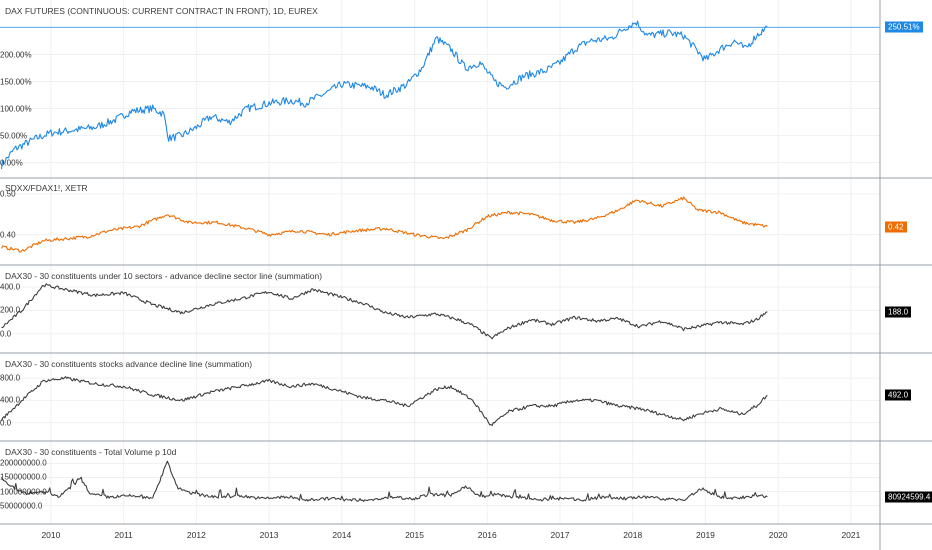 Image resolution: width=932 pixels, height=550 pixels. I want to click on x-tick-label: 2017, so click(560, 535).